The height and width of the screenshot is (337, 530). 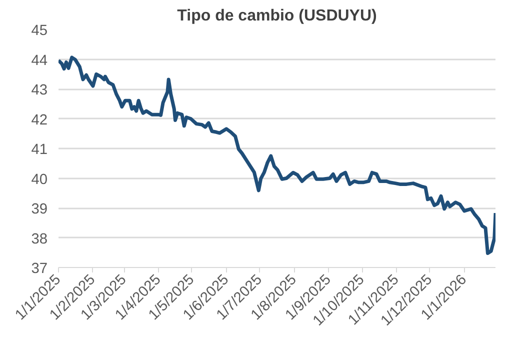 I want to click on y-tick-label: 43, so click(x=39, y=90).